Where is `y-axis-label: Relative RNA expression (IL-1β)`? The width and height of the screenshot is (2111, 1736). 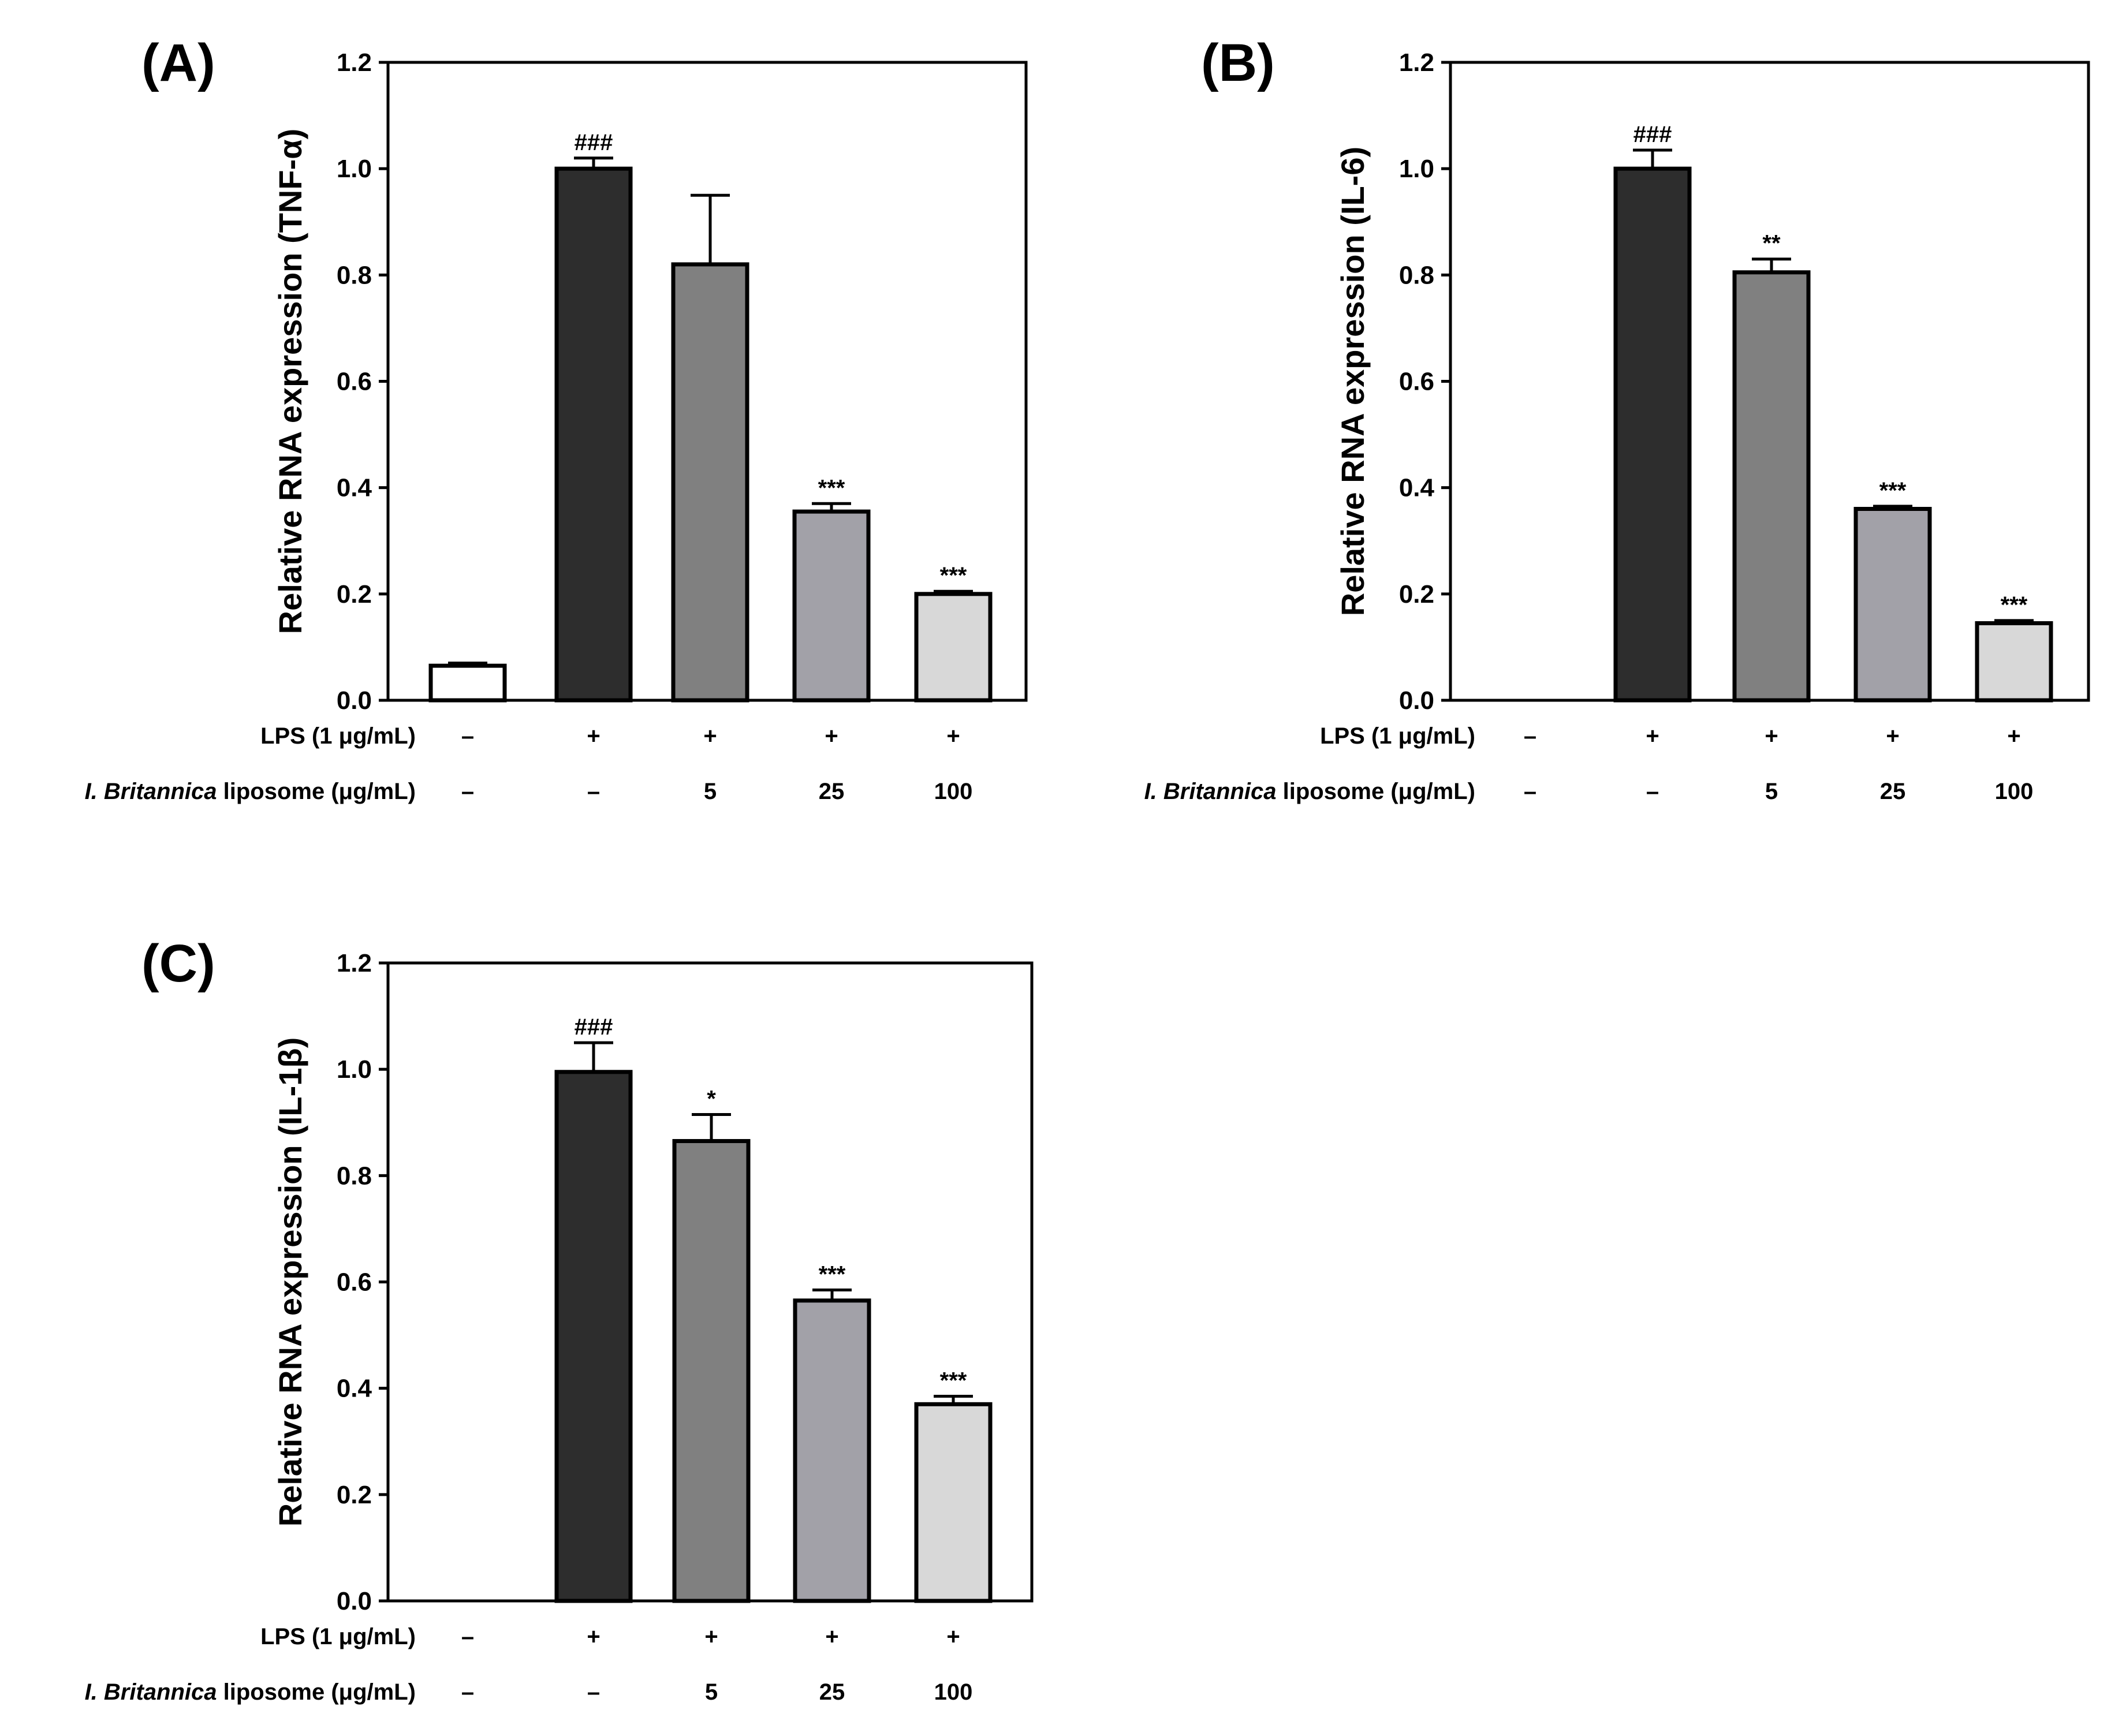 y-axis-label: Relative RNA expression (IL-1β) is located at coordinates (290, 1281).